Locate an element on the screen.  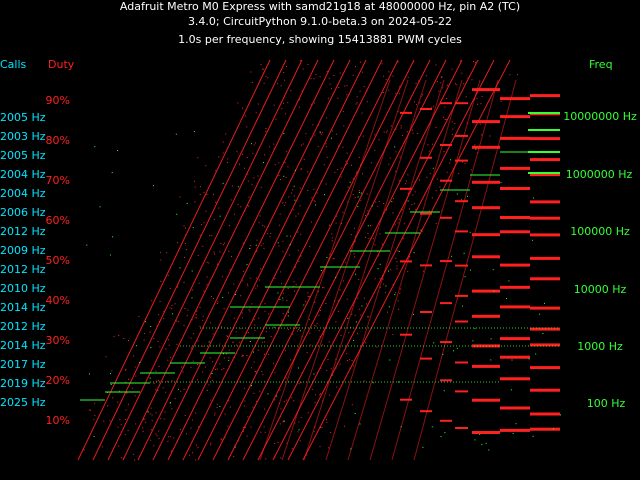
duty-tick-label: 70% is located at coordinates (58, 180).